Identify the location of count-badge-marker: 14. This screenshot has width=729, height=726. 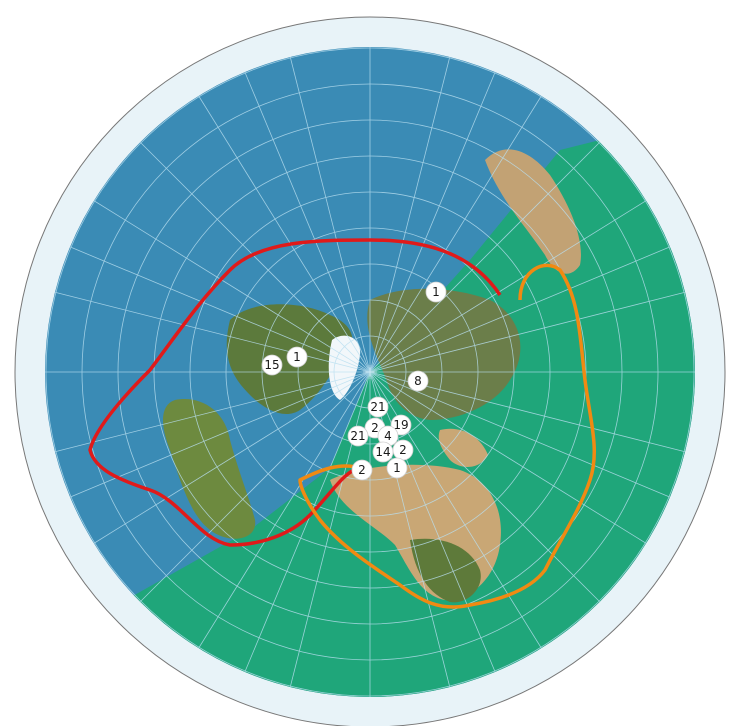
(383, 452).